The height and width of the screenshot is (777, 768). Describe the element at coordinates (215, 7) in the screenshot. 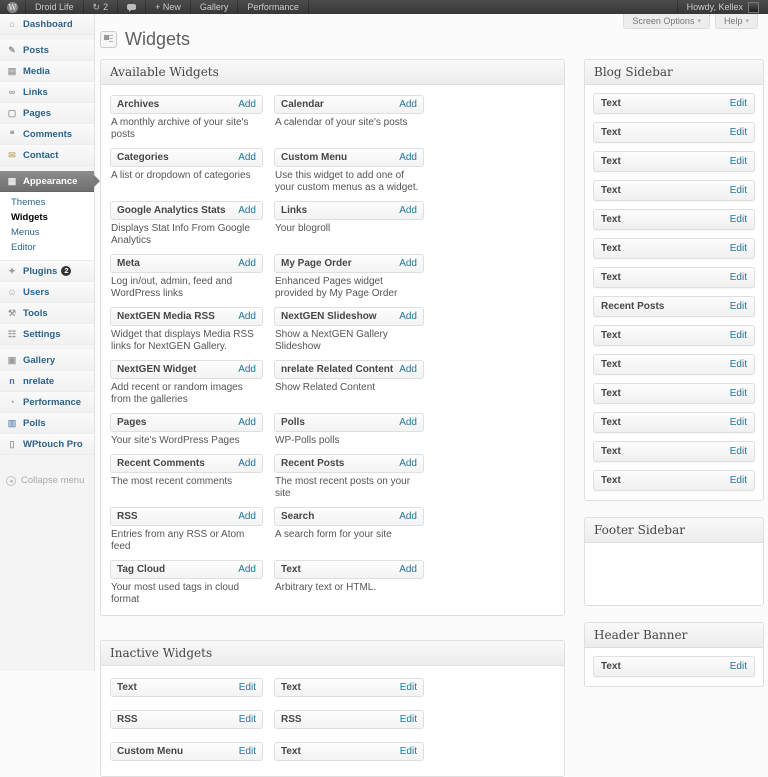

I see `gallery-menu: Gallery` at that location.